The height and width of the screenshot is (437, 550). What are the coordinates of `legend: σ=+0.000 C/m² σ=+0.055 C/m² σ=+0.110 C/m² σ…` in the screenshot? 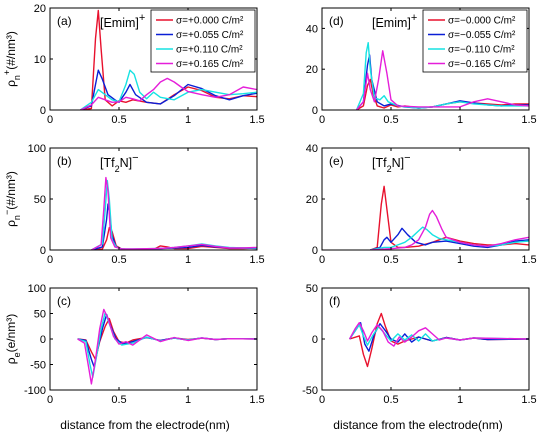 It's located at (203, 41).